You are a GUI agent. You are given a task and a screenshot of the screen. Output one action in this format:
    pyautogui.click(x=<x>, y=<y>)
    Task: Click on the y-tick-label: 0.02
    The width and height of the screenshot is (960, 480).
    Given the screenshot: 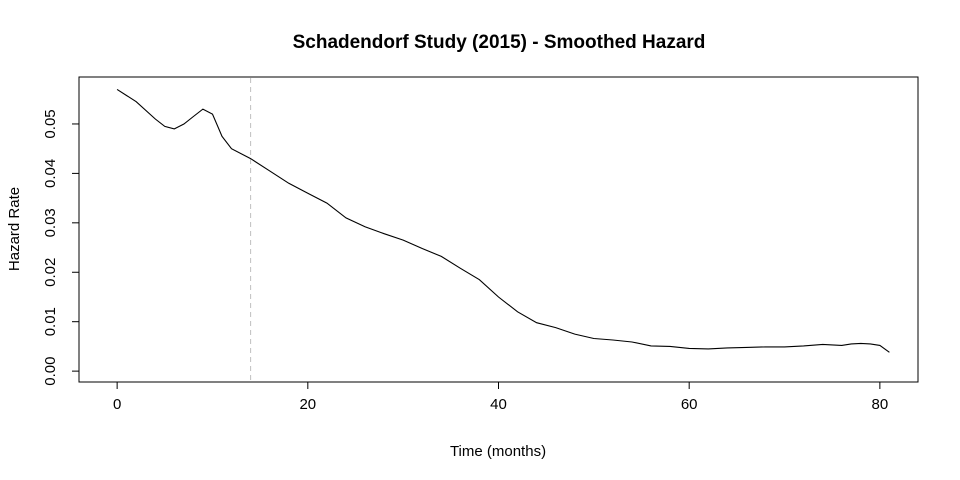 What is the action you would take?
    pyautogui.click(x=50, y=272)
    